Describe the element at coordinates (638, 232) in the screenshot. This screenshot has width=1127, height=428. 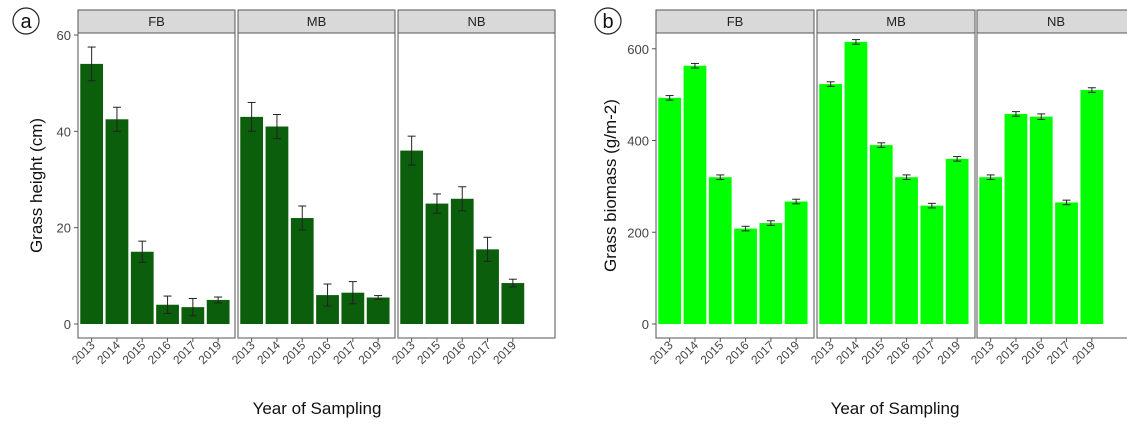
I see `y-tick-label: 200` at that location.